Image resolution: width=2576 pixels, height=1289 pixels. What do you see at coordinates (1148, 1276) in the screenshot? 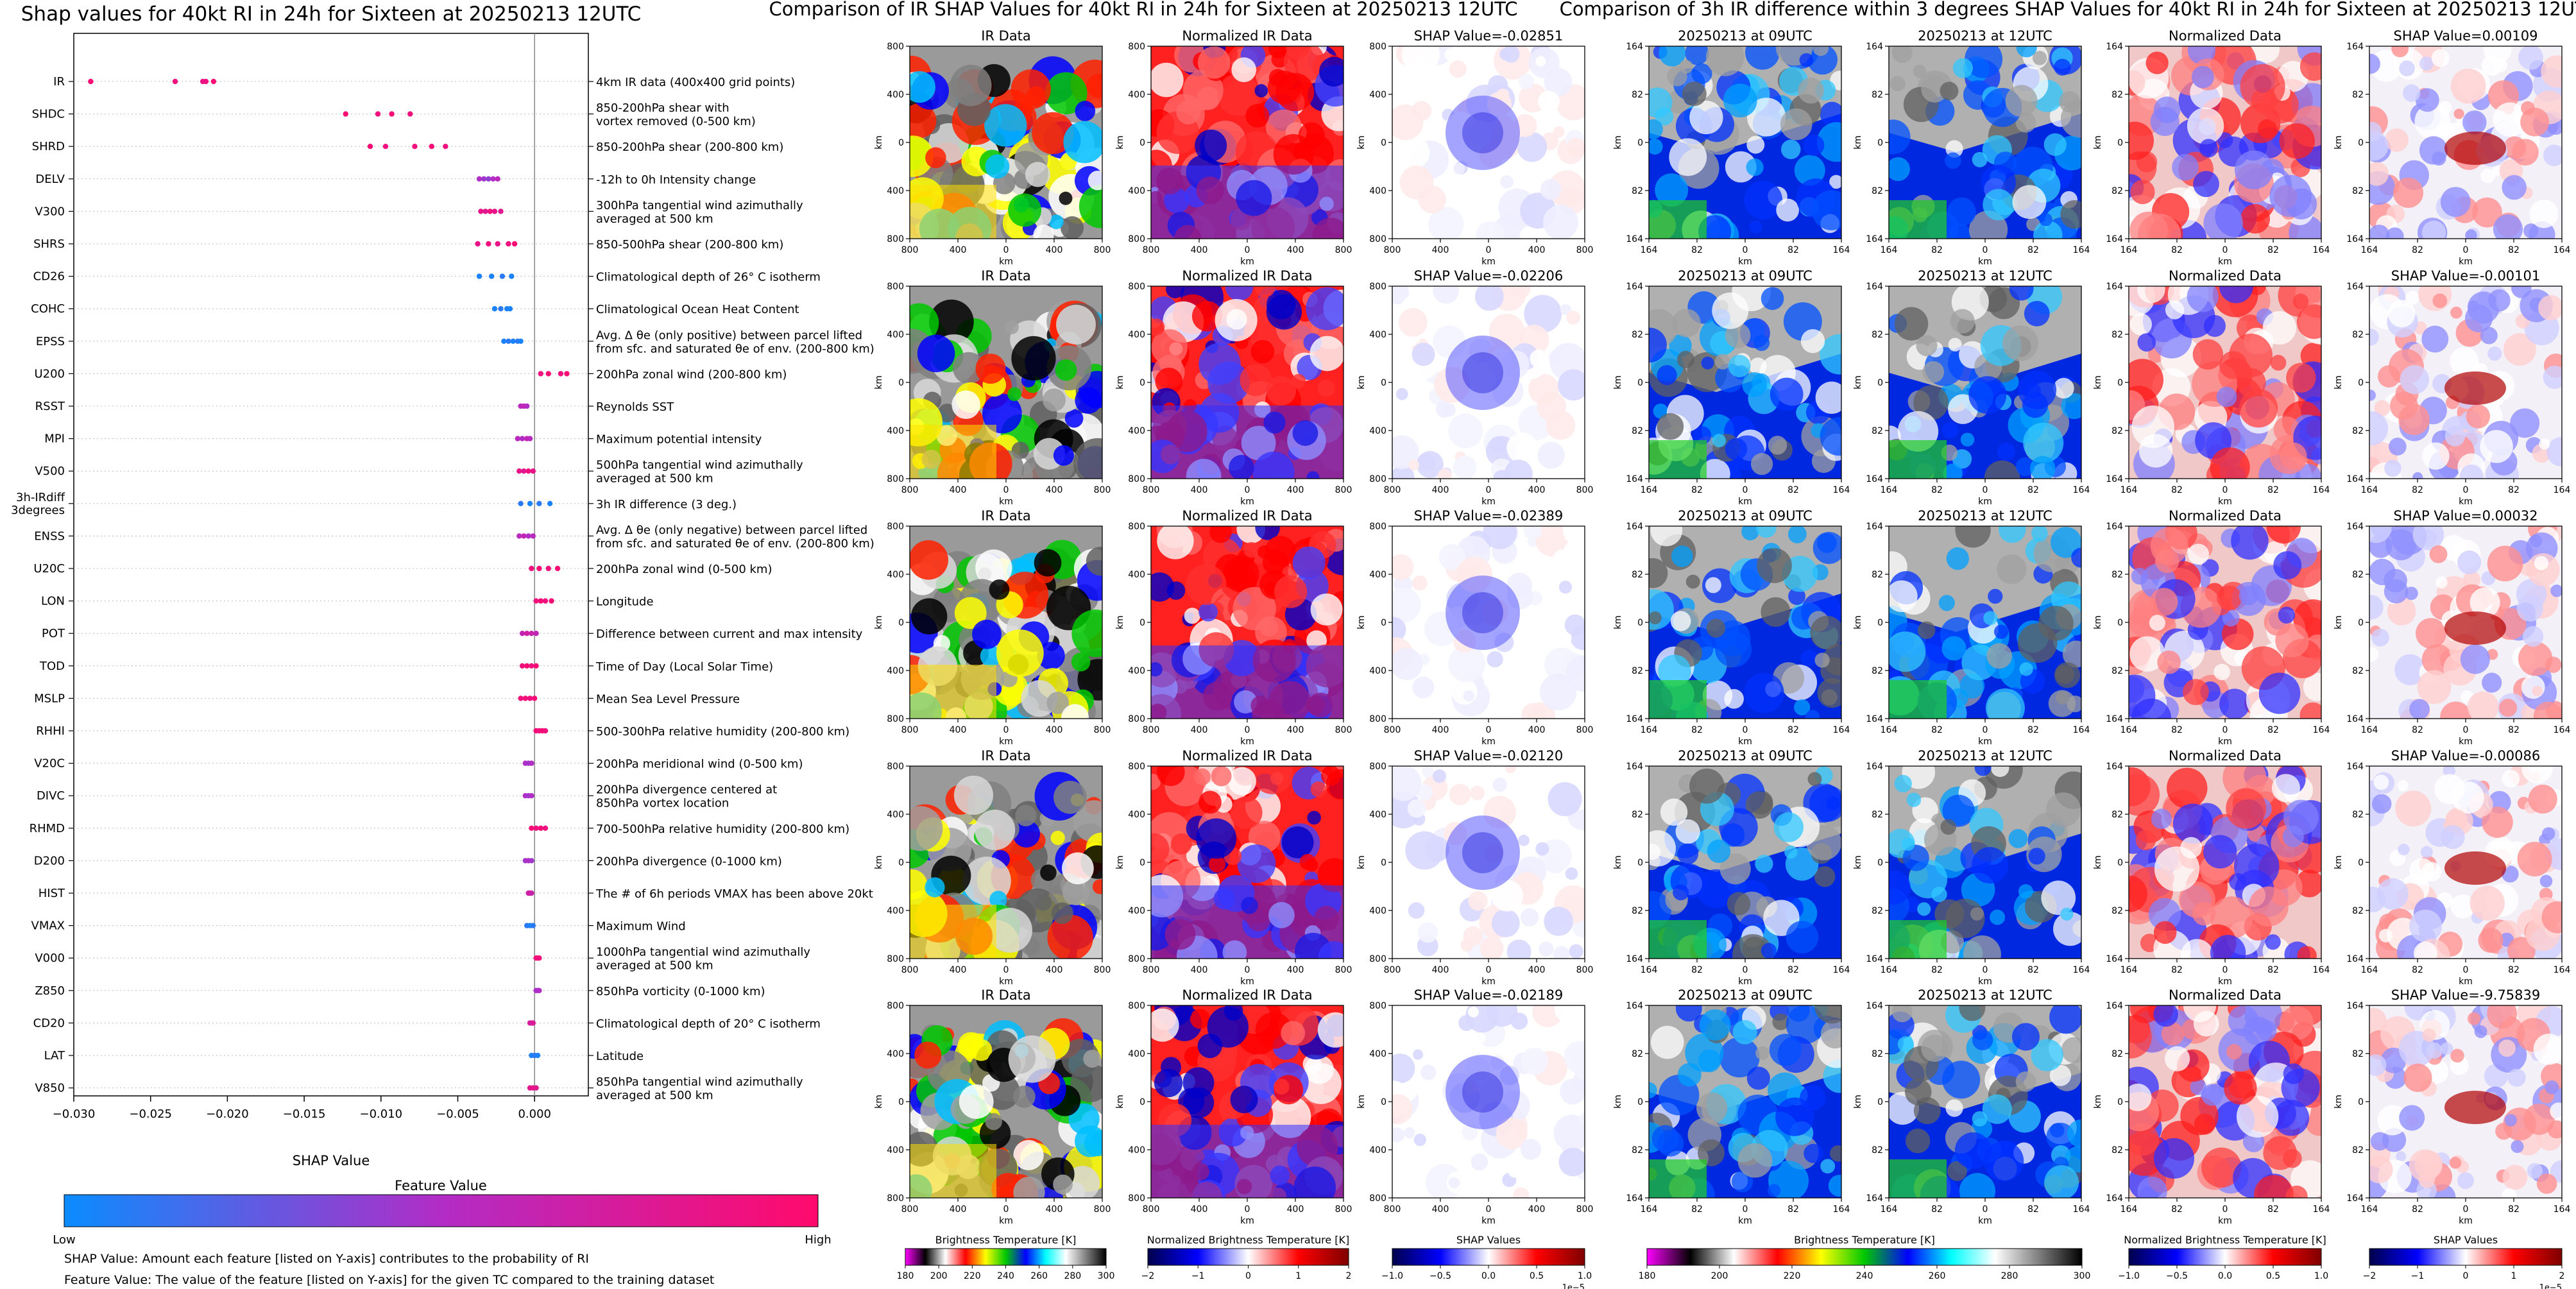
I see `colorbar-tick-label: −2` at bounding box center [1148, 1276].